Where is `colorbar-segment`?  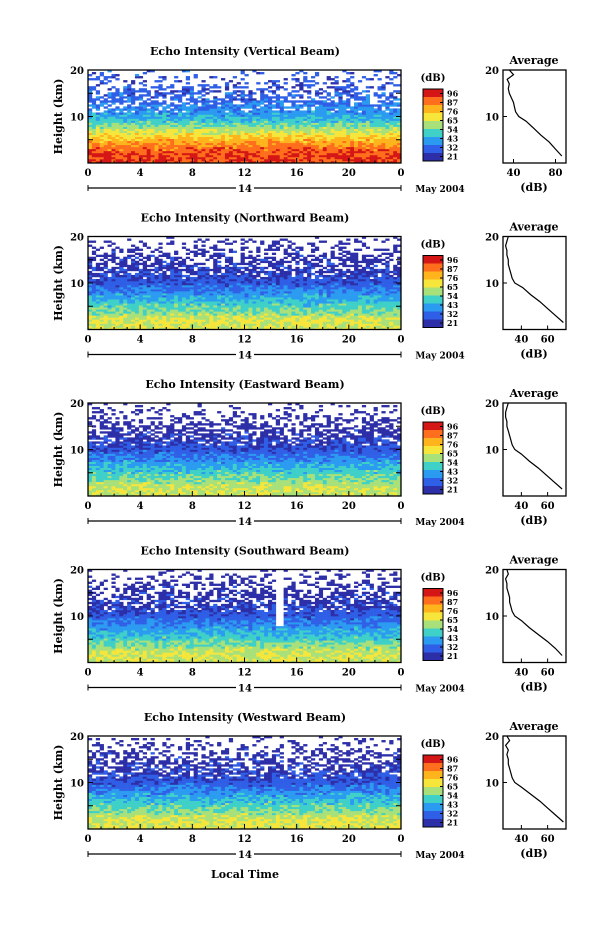
colorbar-segment is located at coordinates (433, 141).